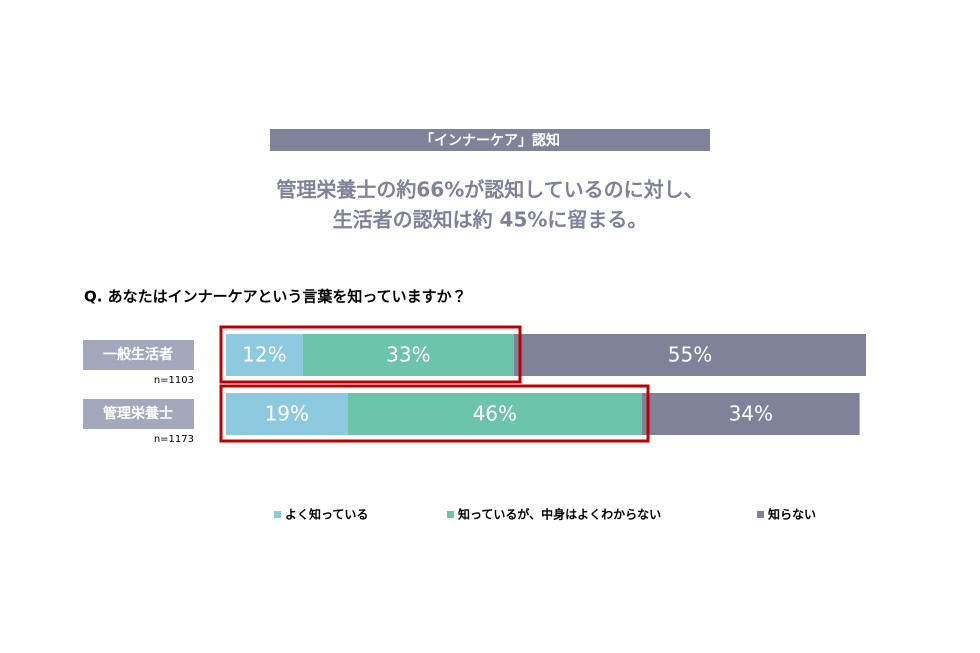 The width and height of the screenshot is (980, 653). I want to click on category-label: 管理栄養士, so click(138, 413).